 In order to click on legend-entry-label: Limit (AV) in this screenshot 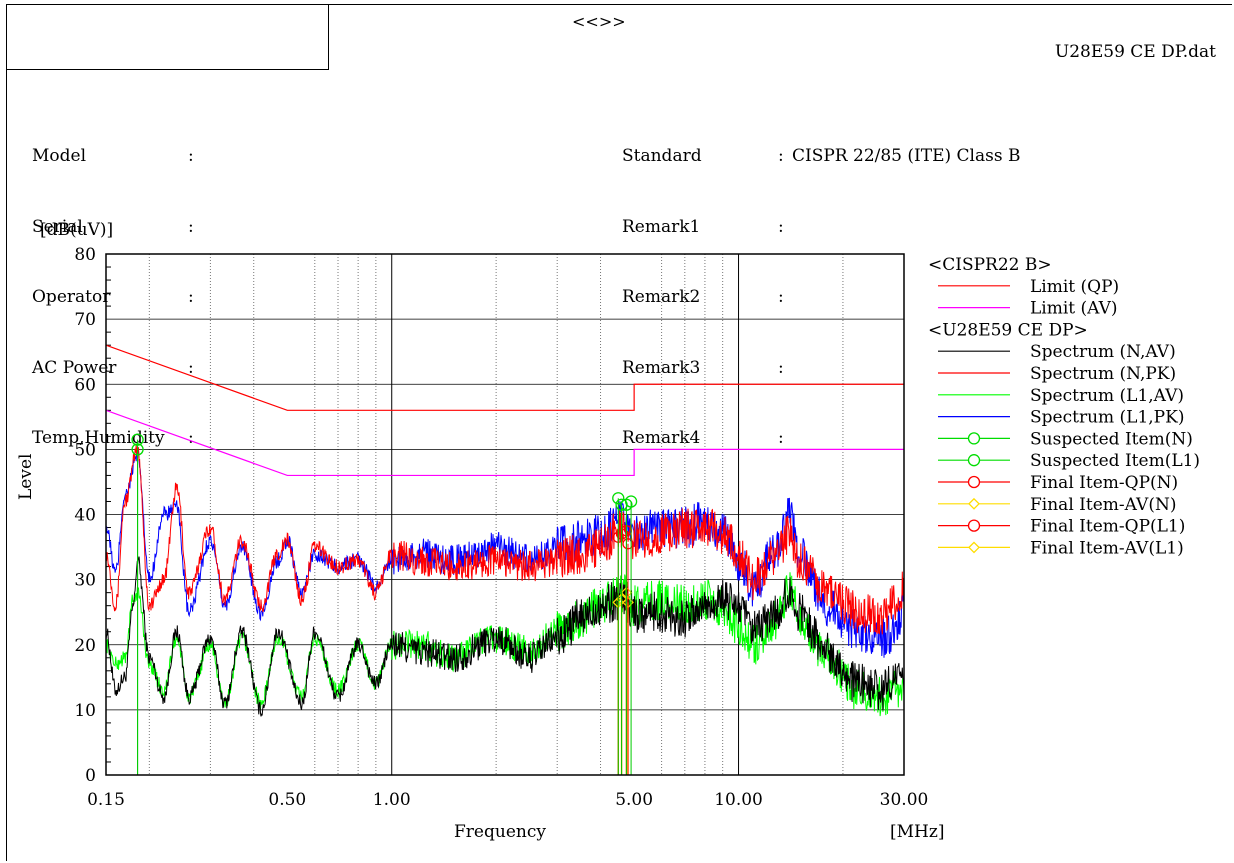, I will do `click(1074, 309)`.